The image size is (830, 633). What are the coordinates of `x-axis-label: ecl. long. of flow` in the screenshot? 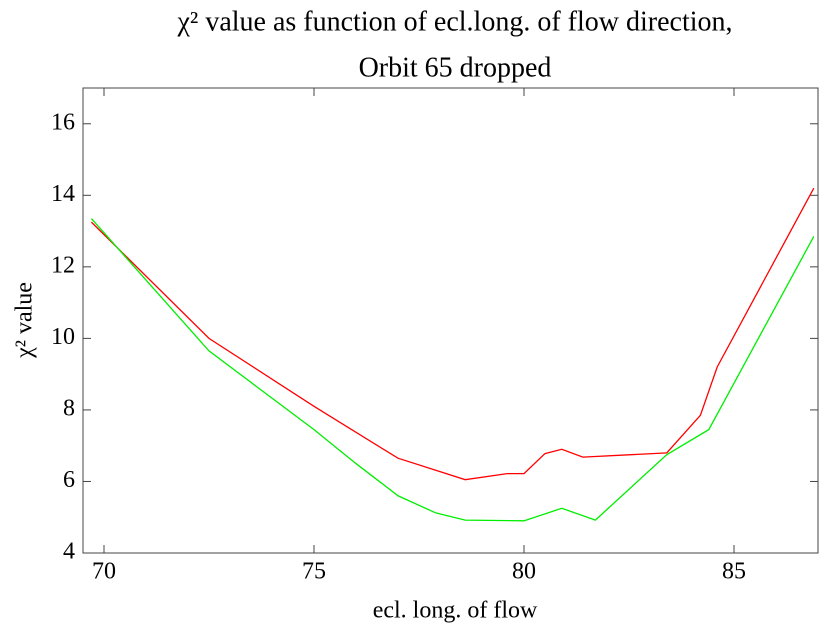 It's located at (455, 611).